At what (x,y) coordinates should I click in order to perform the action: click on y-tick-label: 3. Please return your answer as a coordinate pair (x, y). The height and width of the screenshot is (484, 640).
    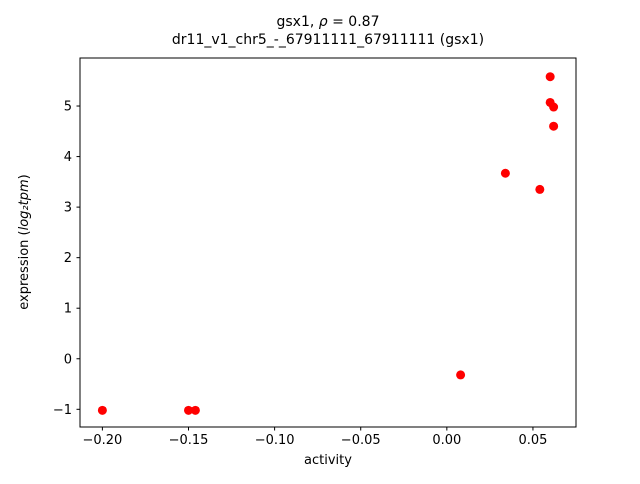
    Looking at the image, I should click on (68, 208).